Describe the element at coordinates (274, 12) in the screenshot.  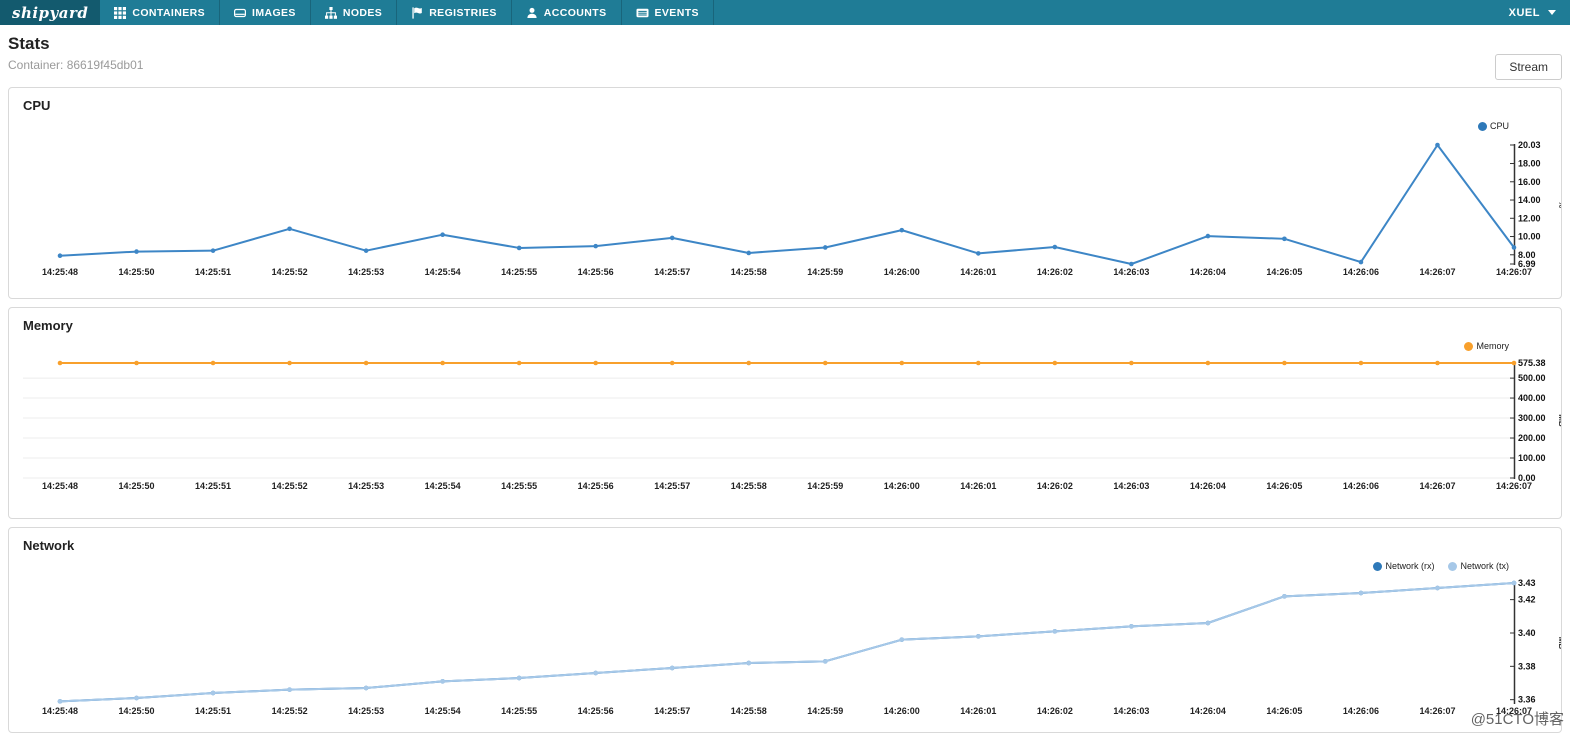
I see `nav-item-label: IMAGES` at that location.